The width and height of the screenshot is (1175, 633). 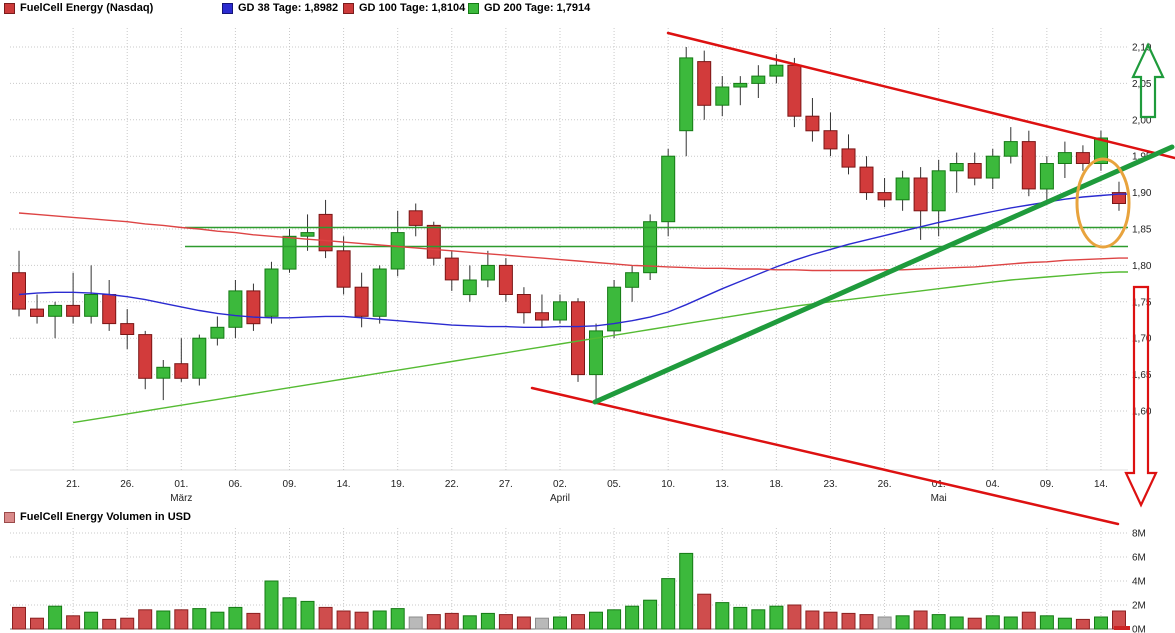 What do you see at coordinates (1139, 534) in the screenshot?
I see `svg-text: 8M` at bounding box center [1139, 534].